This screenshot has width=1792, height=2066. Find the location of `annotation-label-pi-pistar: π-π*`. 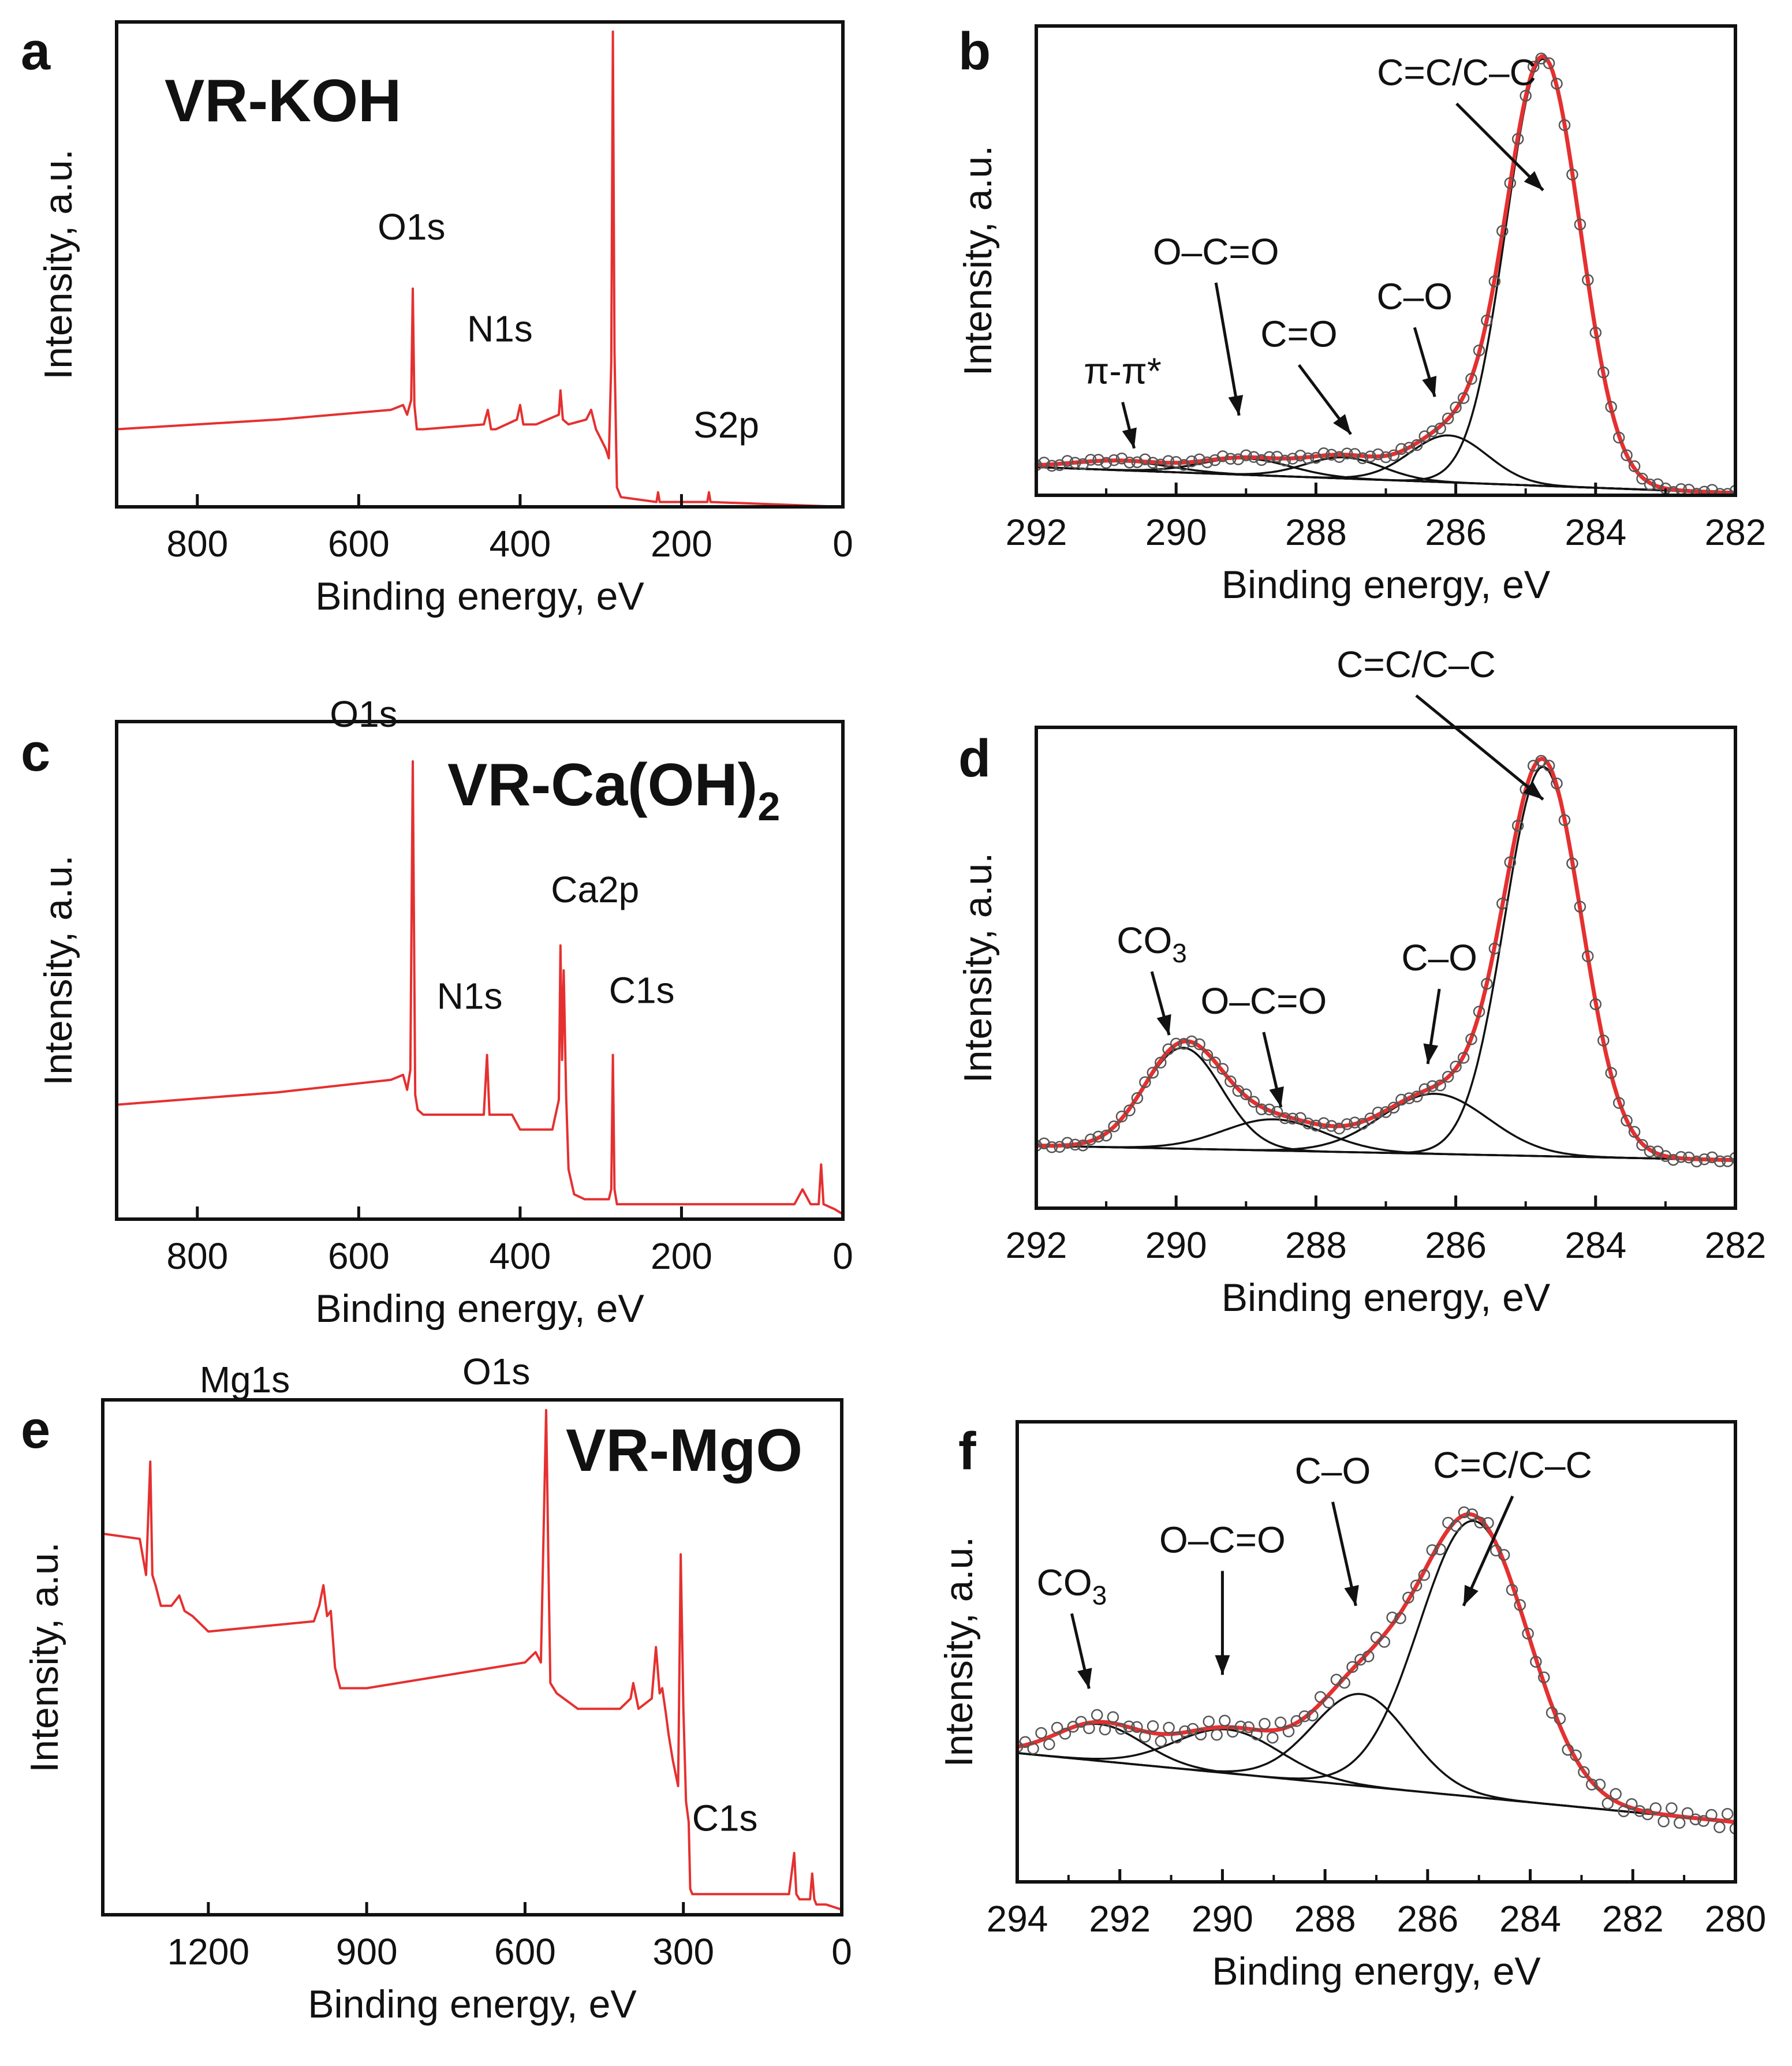

annotation-label-pi-pistar: π-π* is located at coordinates (1123, 371).